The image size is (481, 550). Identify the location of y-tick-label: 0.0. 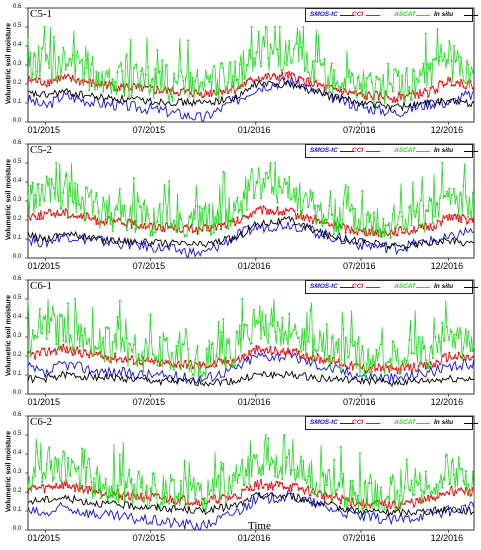
(17, 393).